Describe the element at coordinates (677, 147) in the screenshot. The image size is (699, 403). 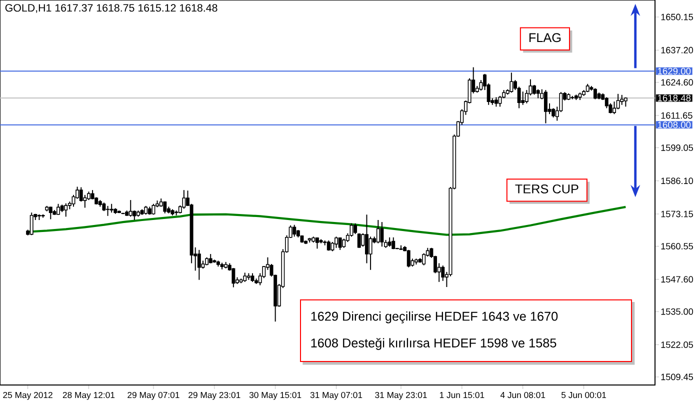
I see `y-tick-label: 1599.05` at that location.